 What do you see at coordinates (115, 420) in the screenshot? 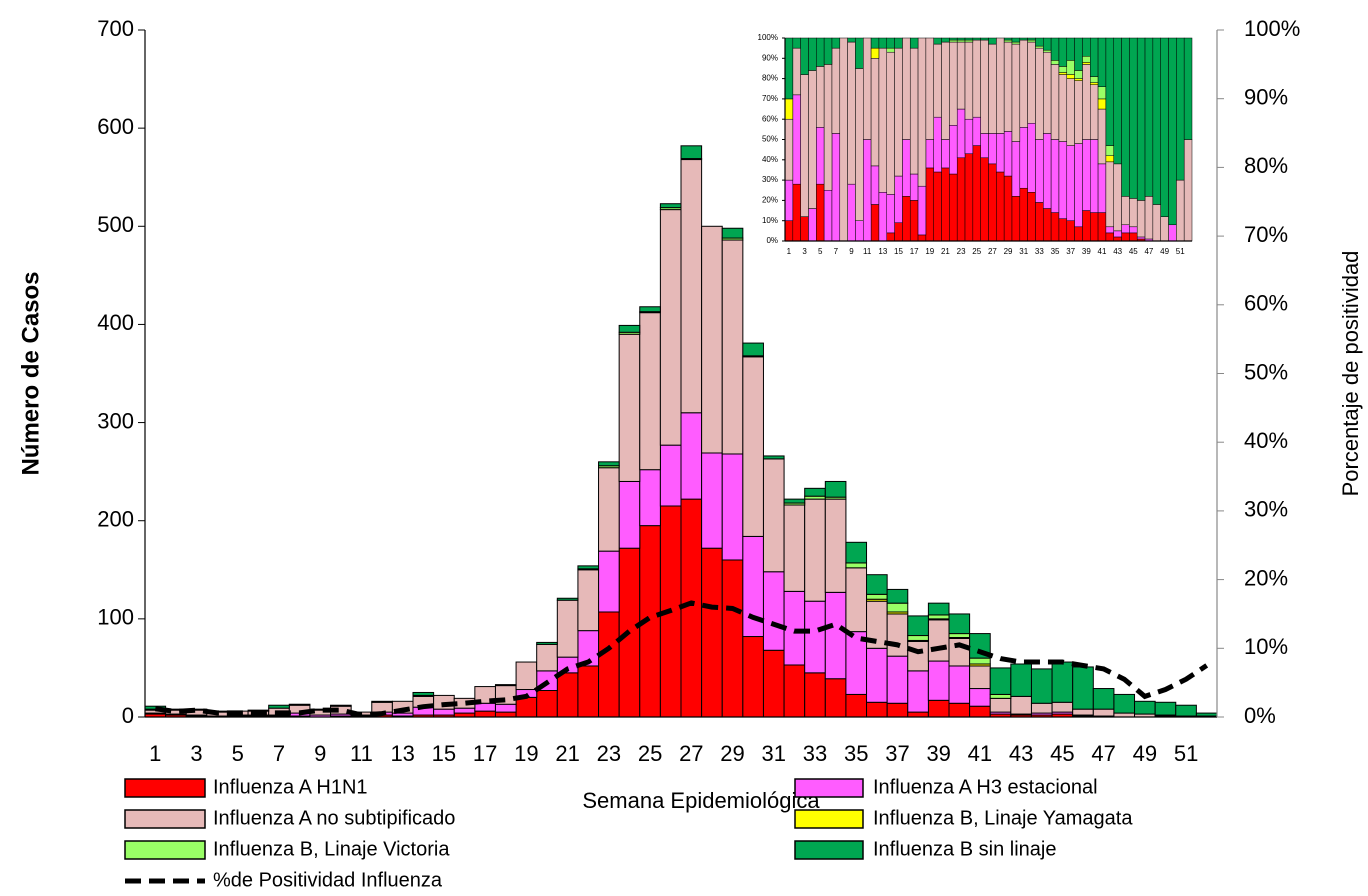
I see `y-tick-label: 300` at bounding box center [115, 420].